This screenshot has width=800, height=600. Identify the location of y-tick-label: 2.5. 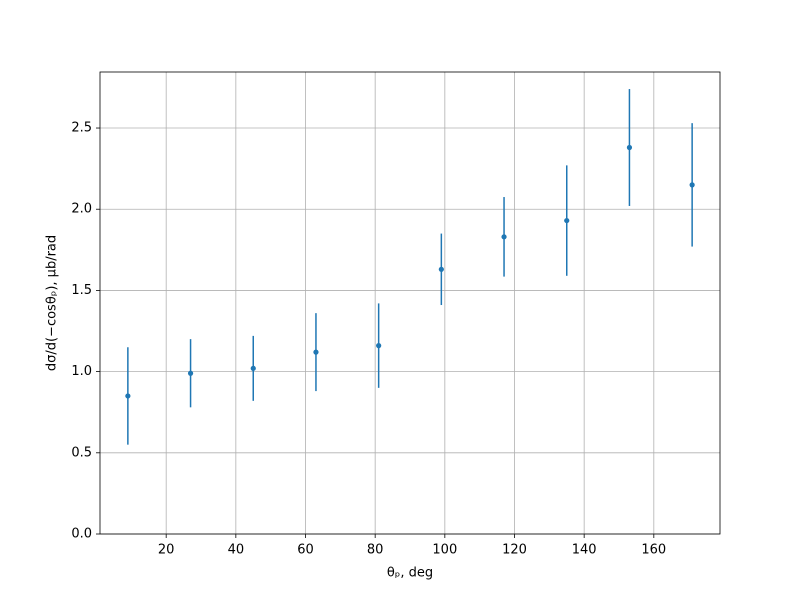
(81, 128).